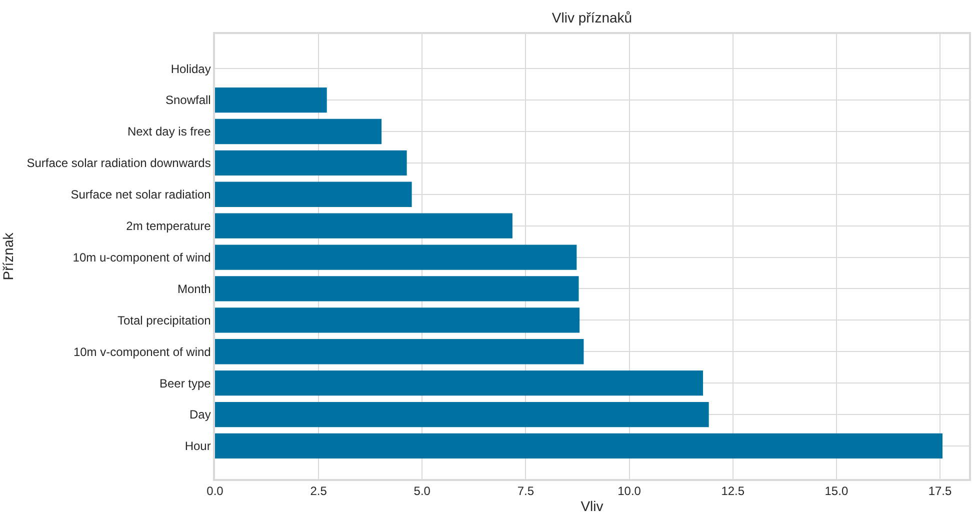  What do you see at coordinates (140, 195) in the screenshot?
I see `y-tick-label: Surface net solar radiation` at bounding box center [140, 195].